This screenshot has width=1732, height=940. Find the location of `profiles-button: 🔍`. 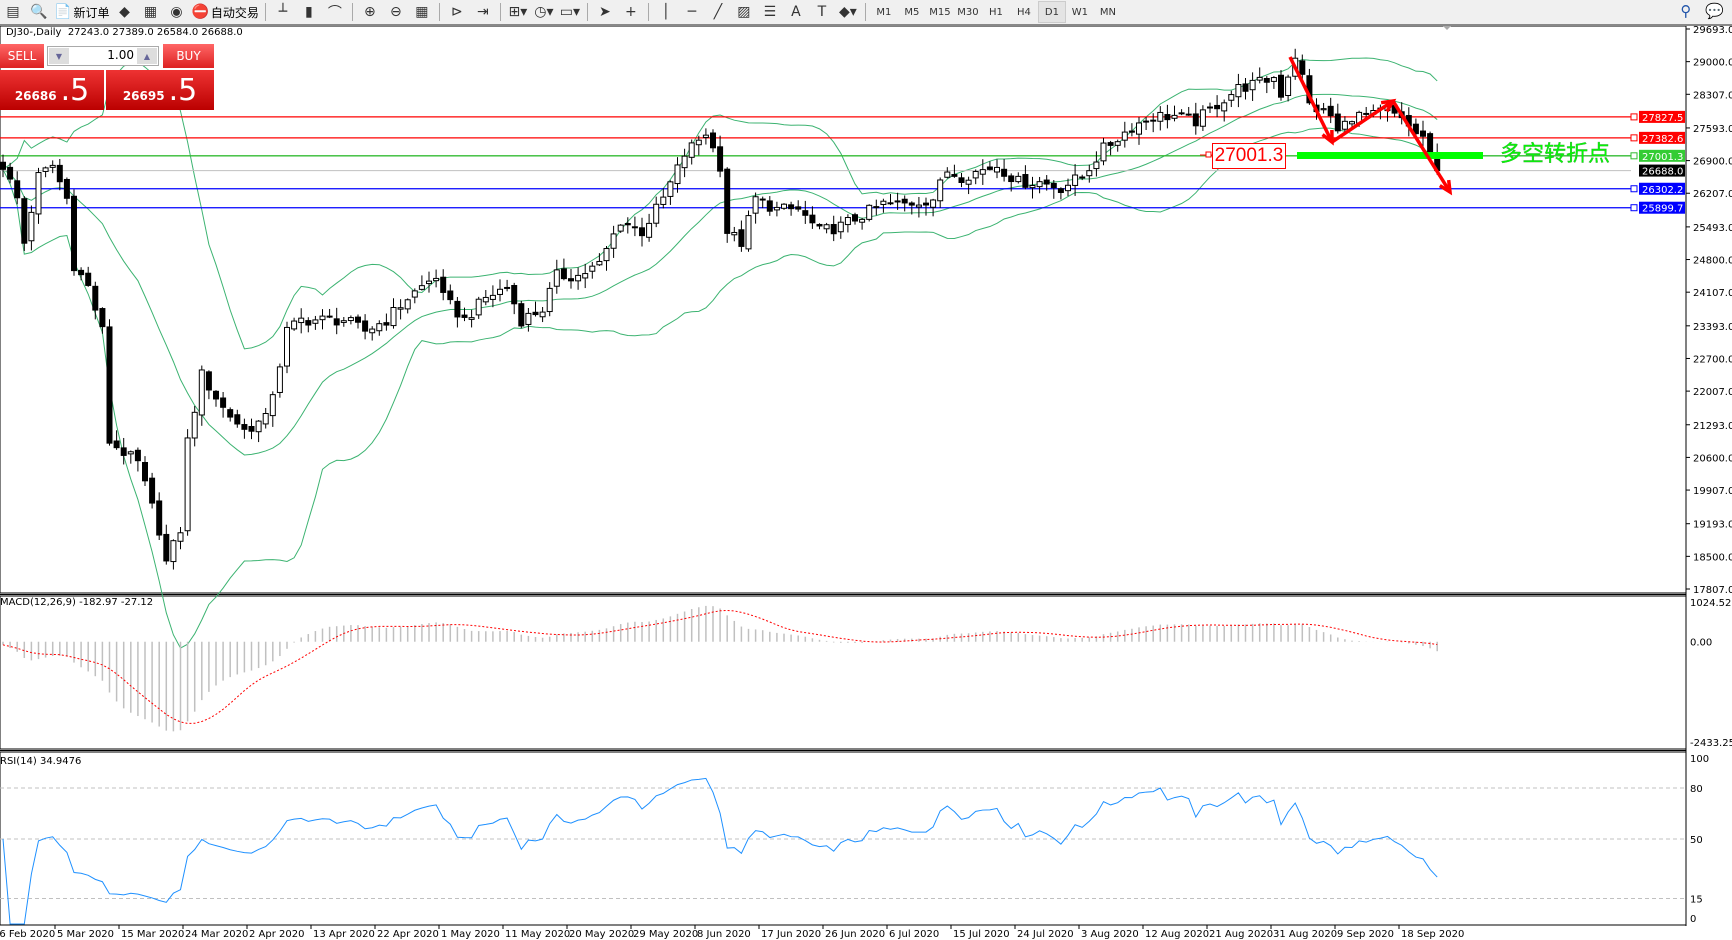

profiles-button: 🔍 is located at coordinates (39, 12).